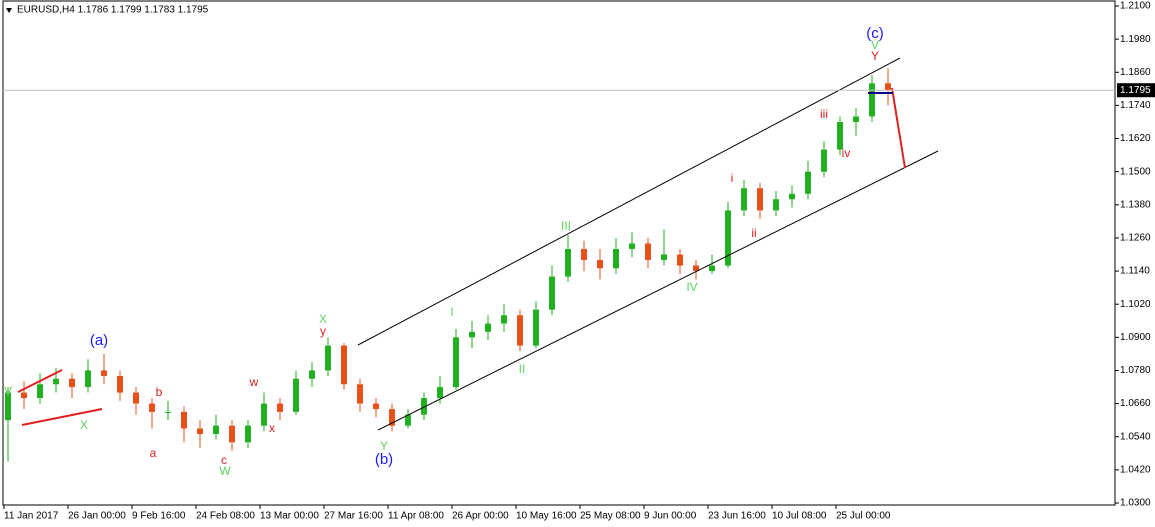 The width and height of the screenshot is (1155, 527). Describe the element at coordinates (875, 33) in the screenshot. I see `wave-label: (c)` at that location.